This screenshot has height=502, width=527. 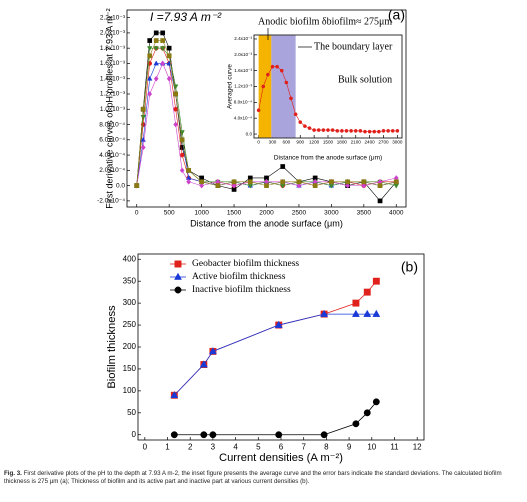 What do you see at coordinates (241, 289) in the screenshot?
I see `legend-label: Inactive biofilm thickness` at bounding box center [241, 289].